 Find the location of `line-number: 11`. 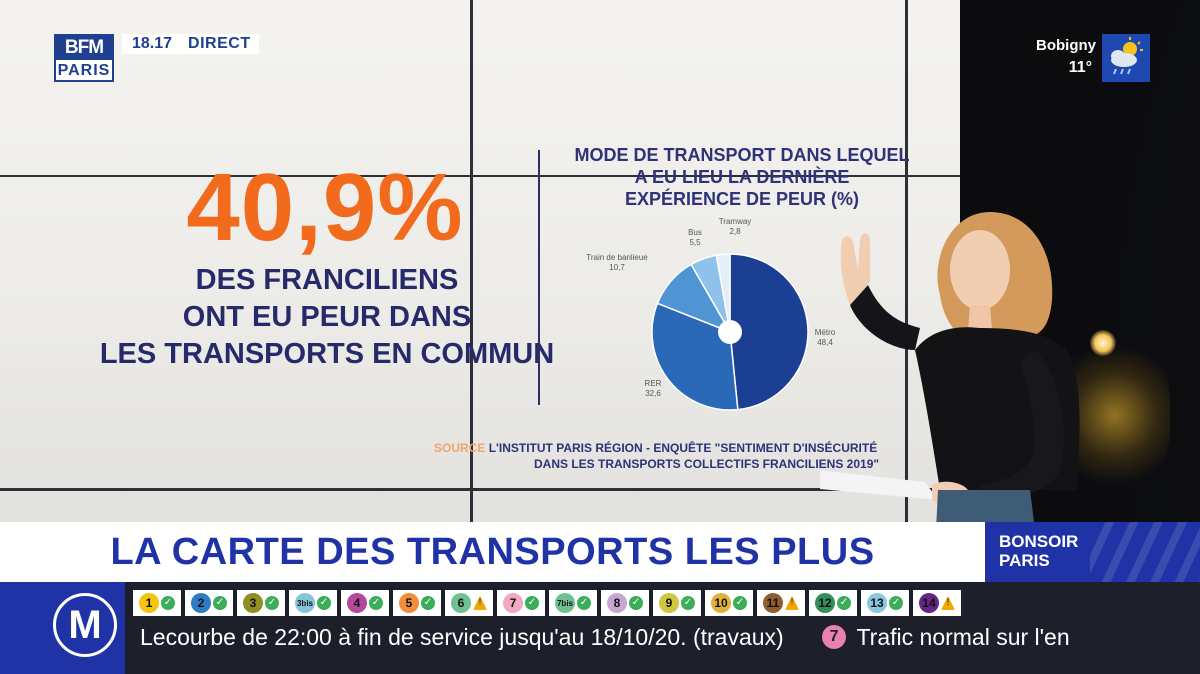

line-number: 11 is located at coordinates (773, 603).